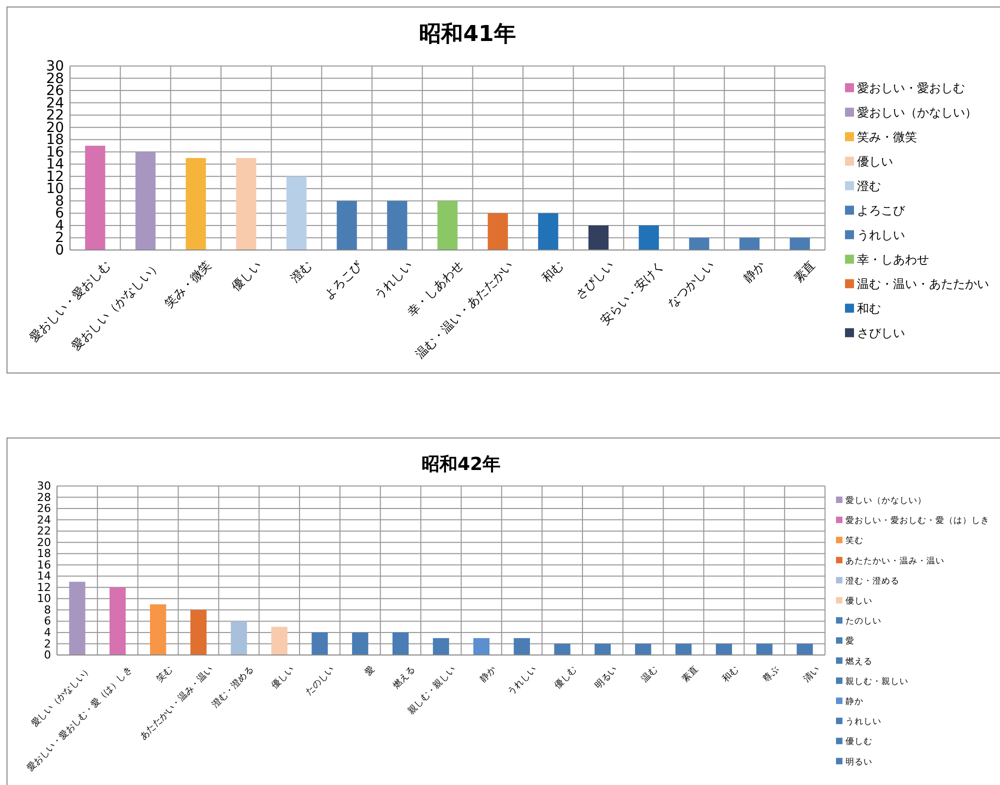  Describe the element at coordinates (44, 587) in the screenshot. I see `y-tick-label: 12` at that location.